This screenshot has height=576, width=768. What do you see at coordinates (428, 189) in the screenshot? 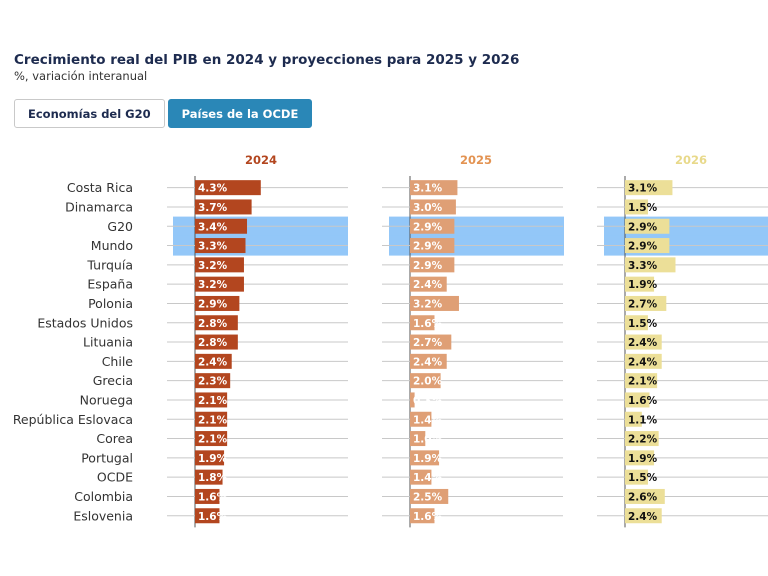
I see `bar-label-2025: 3.1%` at bounding box center [428, 189].